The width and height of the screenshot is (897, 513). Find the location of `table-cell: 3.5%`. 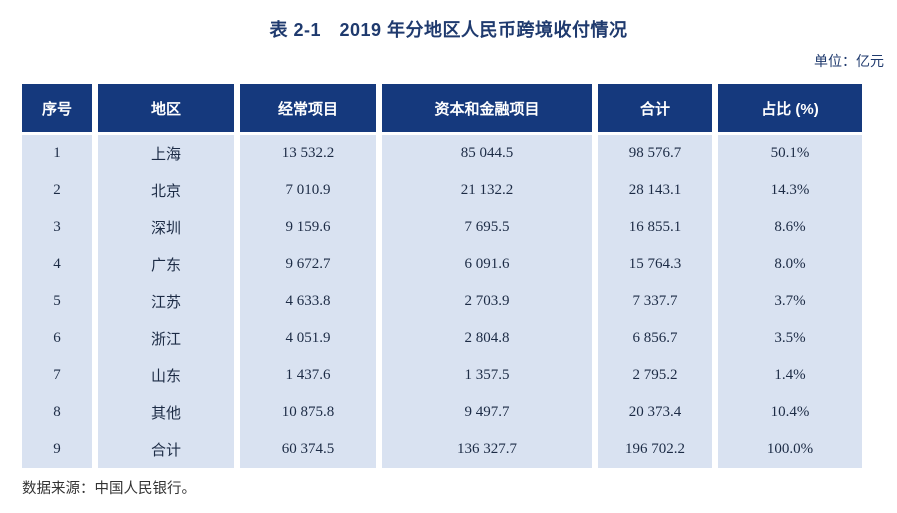

table-cell: 3.5% is located at coordinates (790, 338).